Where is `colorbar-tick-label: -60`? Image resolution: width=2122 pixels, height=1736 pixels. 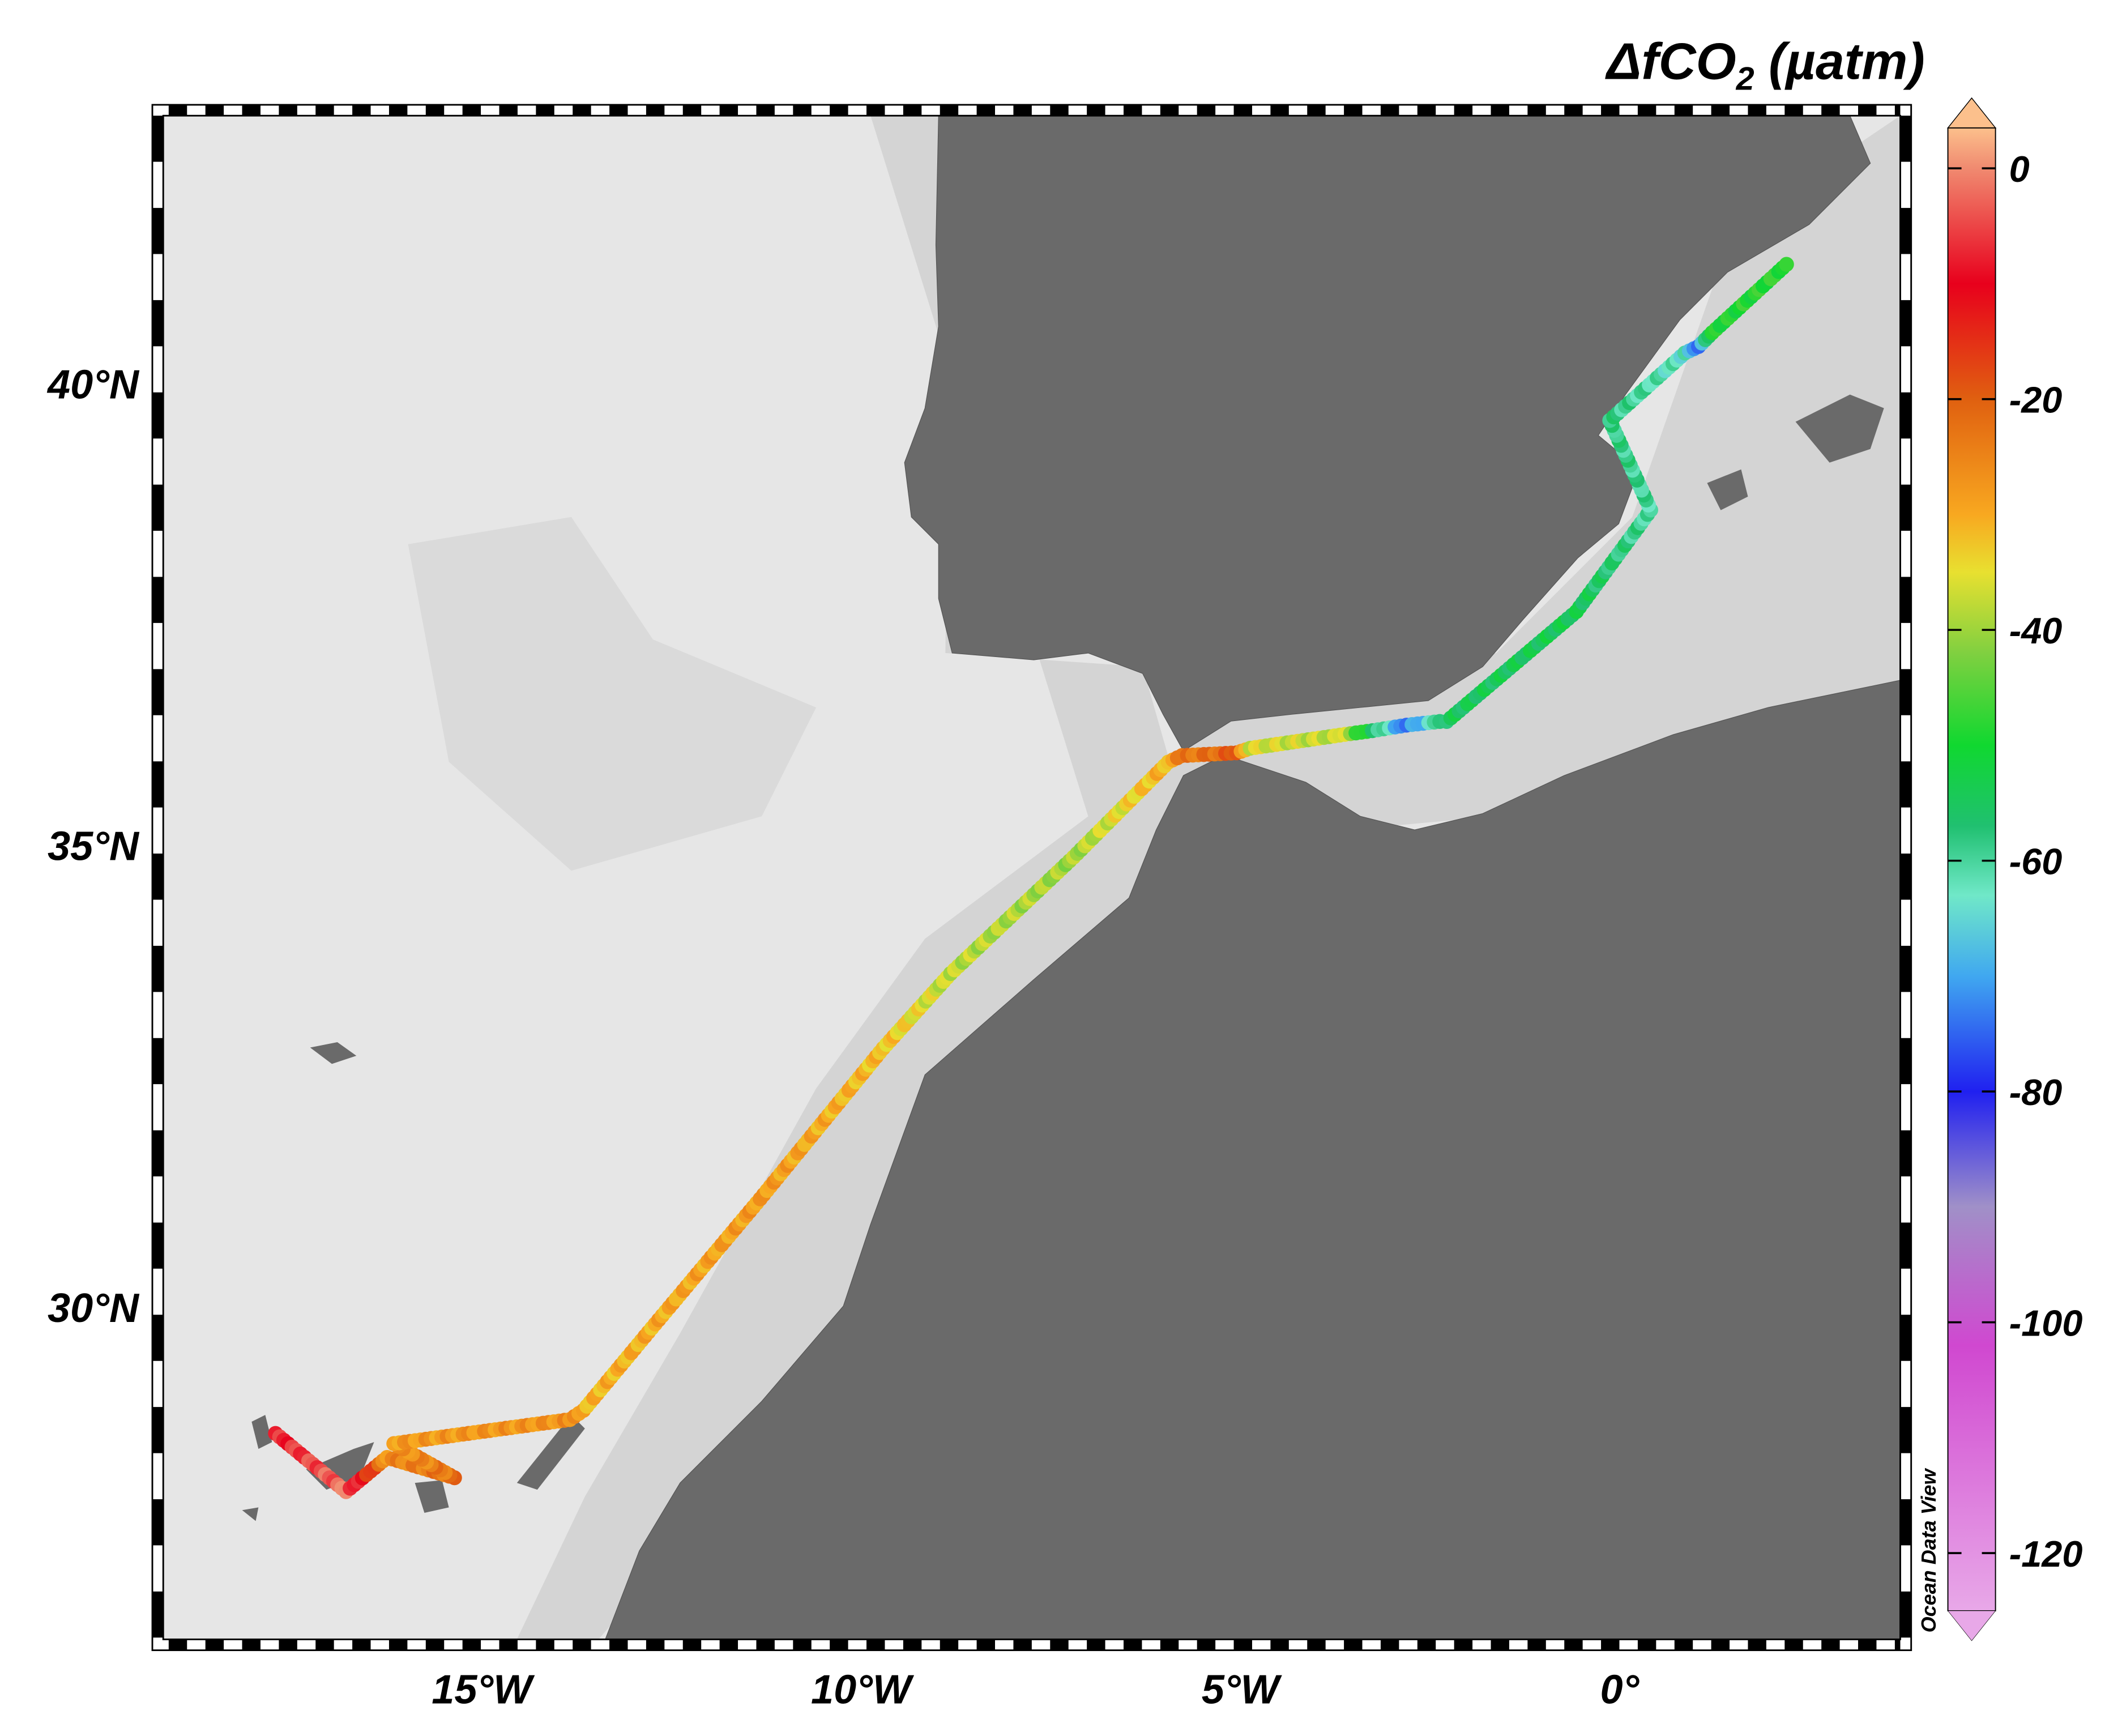 colorbar-tick-label: -60 is located at coordinates (2036, 861).